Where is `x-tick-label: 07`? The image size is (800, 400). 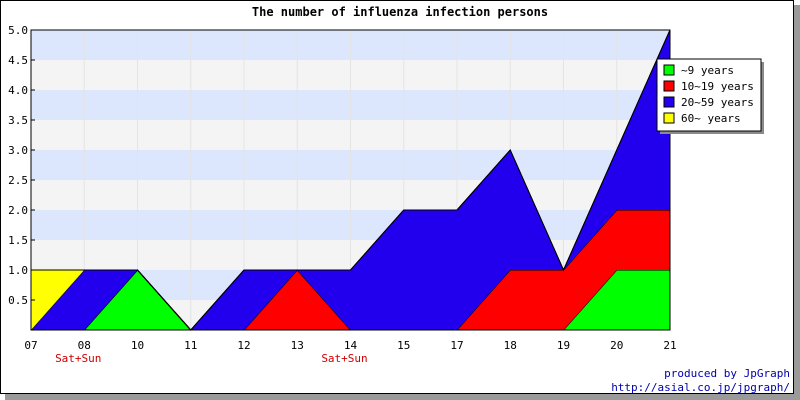 x-tick-label: 07 is located at coordinates (30, 345).